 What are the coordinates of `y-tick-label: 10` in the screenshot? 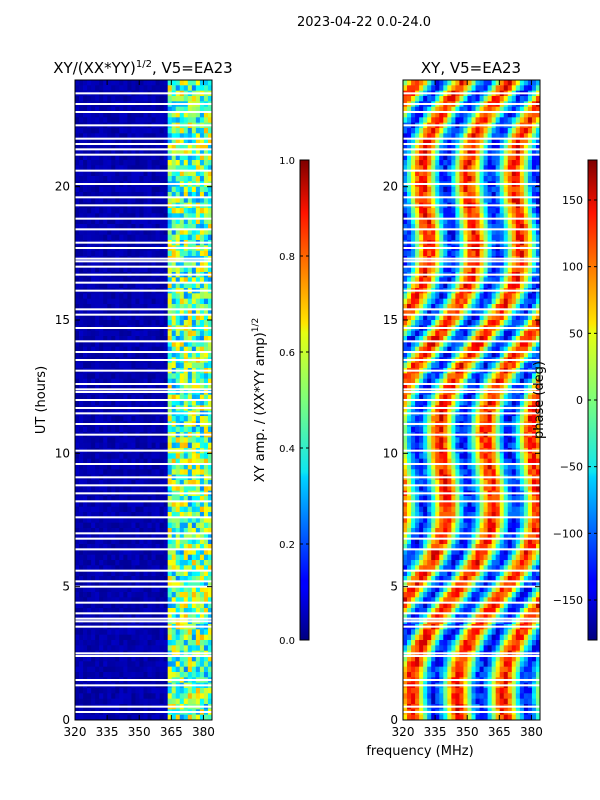 It's located at (62, 453).